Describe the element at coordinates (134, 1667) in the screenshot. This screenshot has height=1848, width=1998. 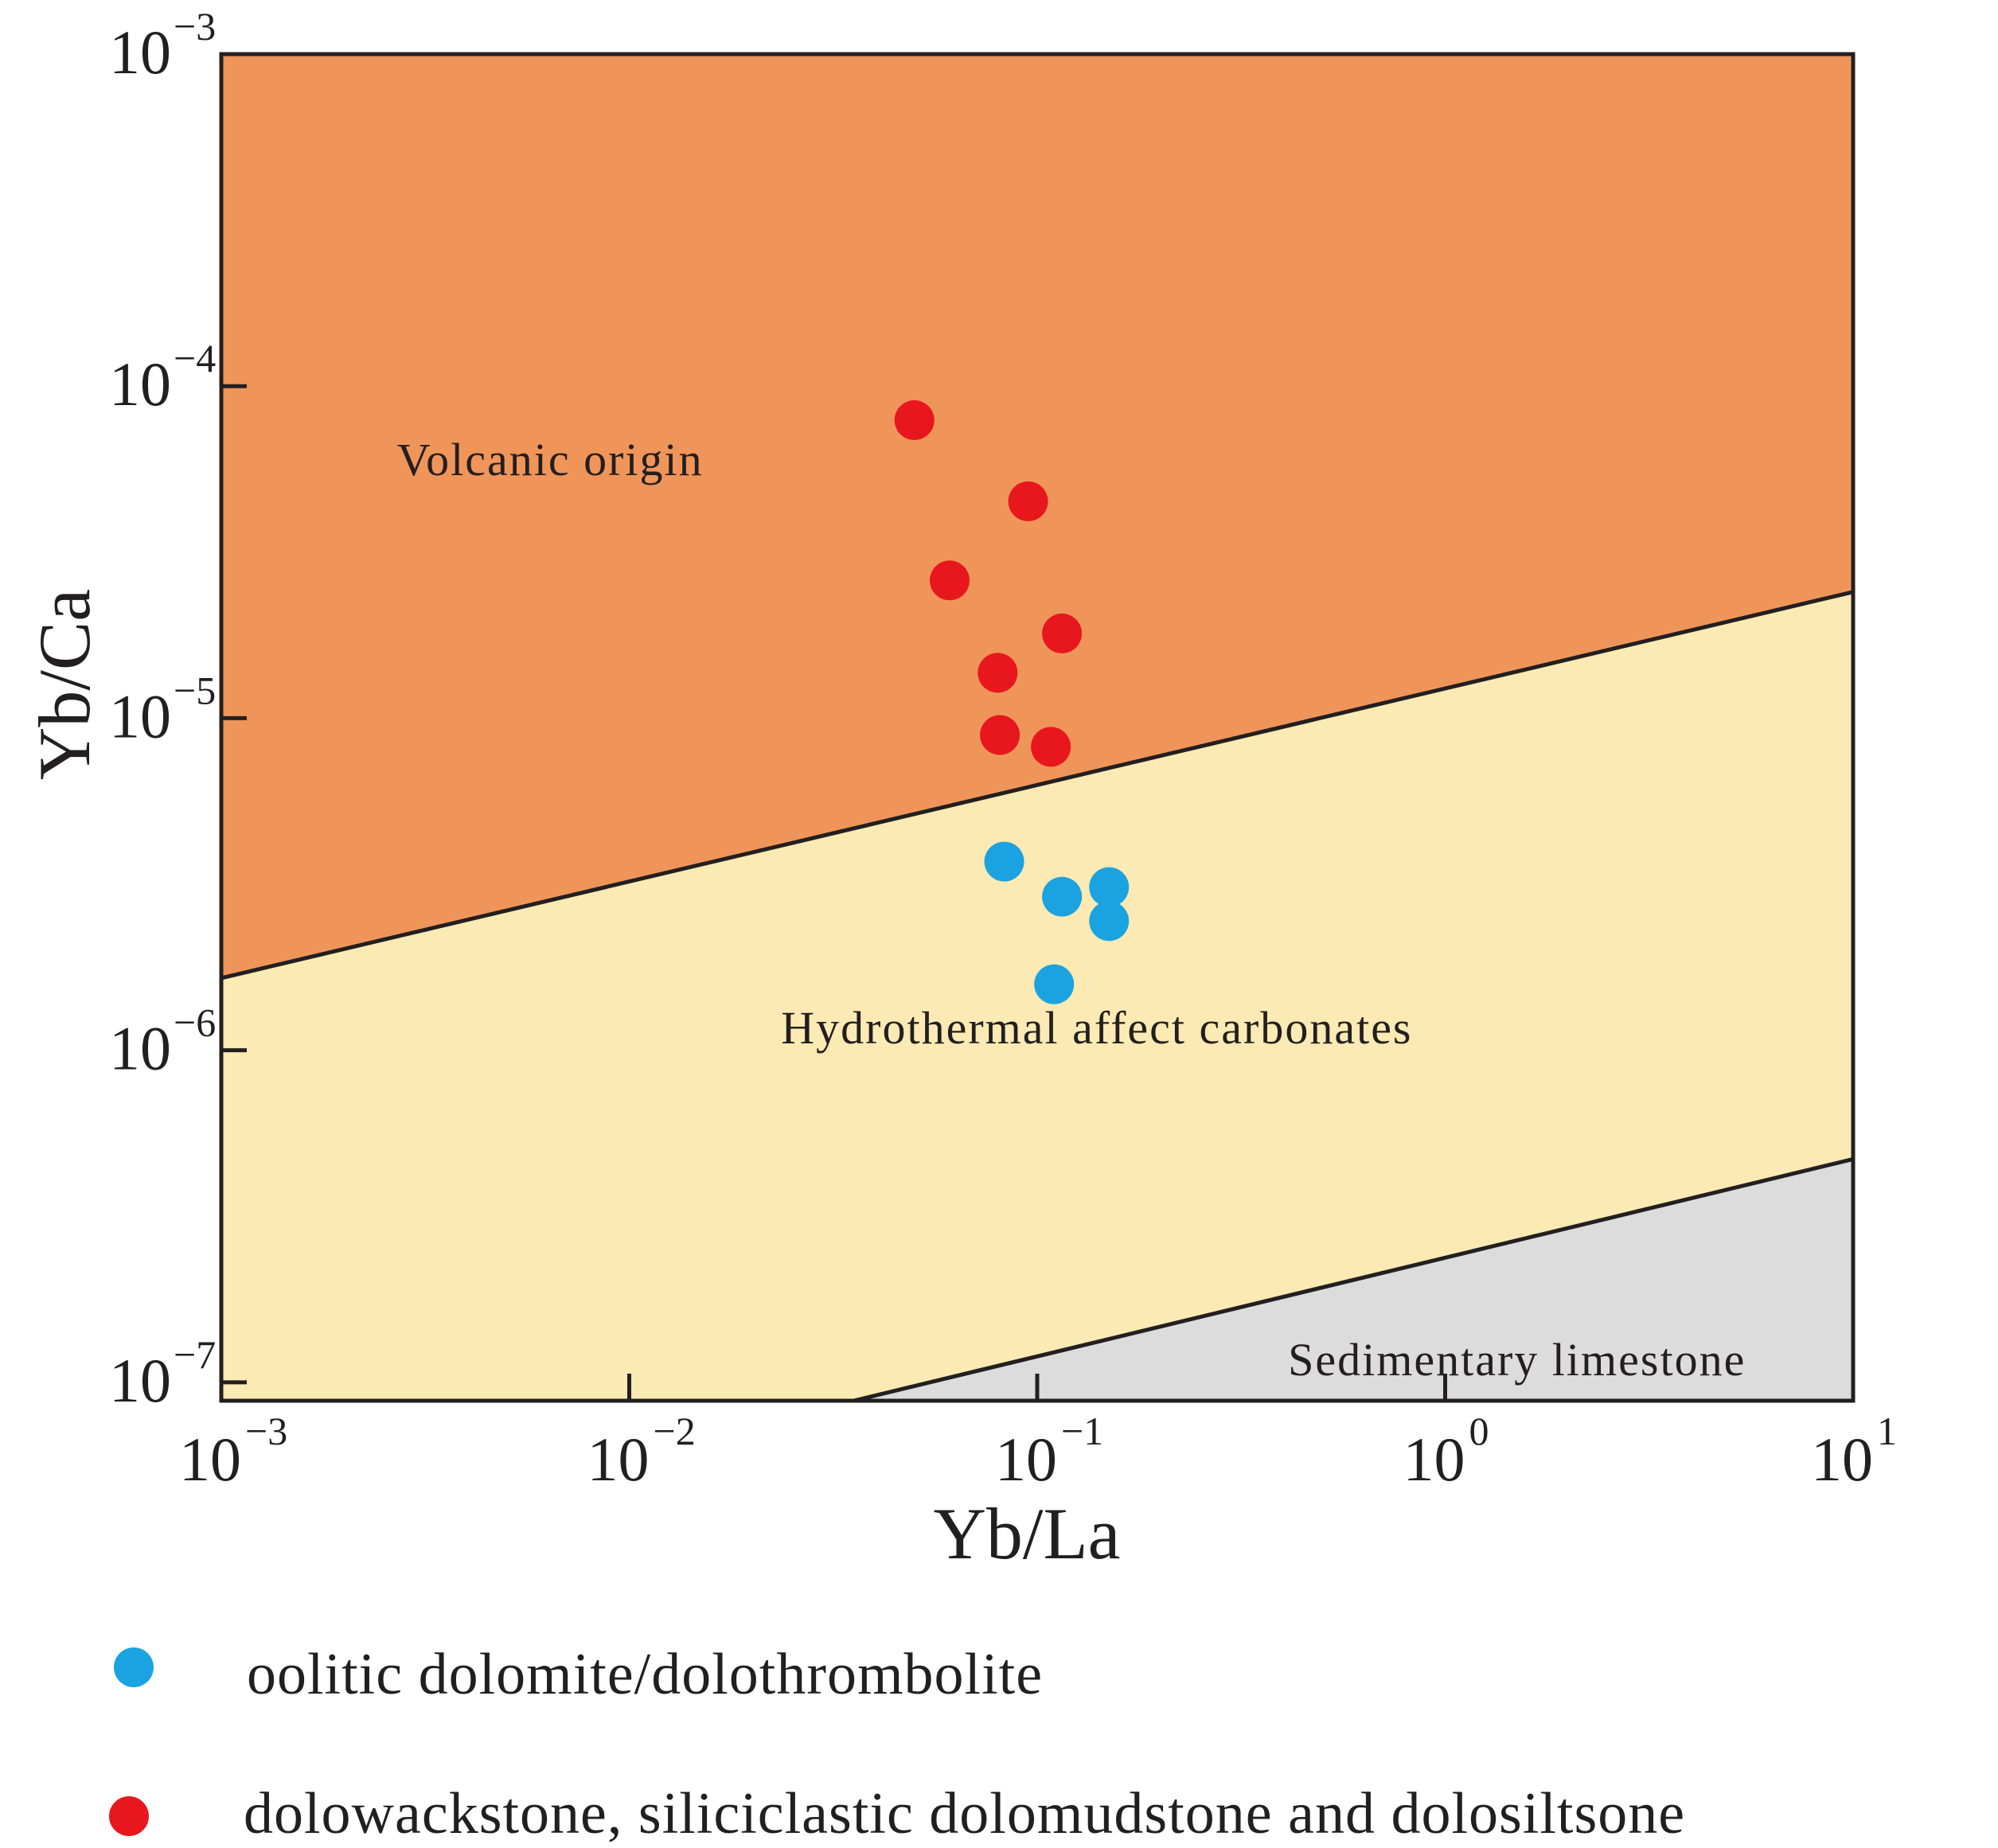
I see `legend-marker-oolitic` at that location.